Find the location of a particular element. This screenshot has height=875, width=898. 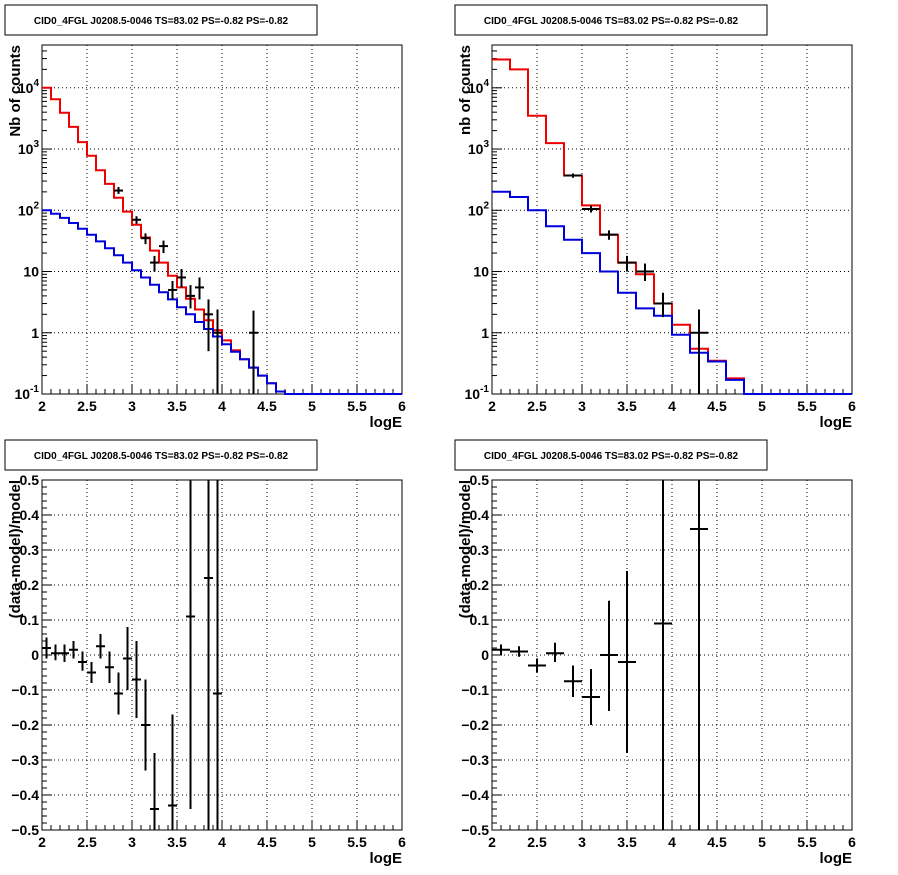

y-tick-label: 10⁻¹ is located at coordinates (477, 393).